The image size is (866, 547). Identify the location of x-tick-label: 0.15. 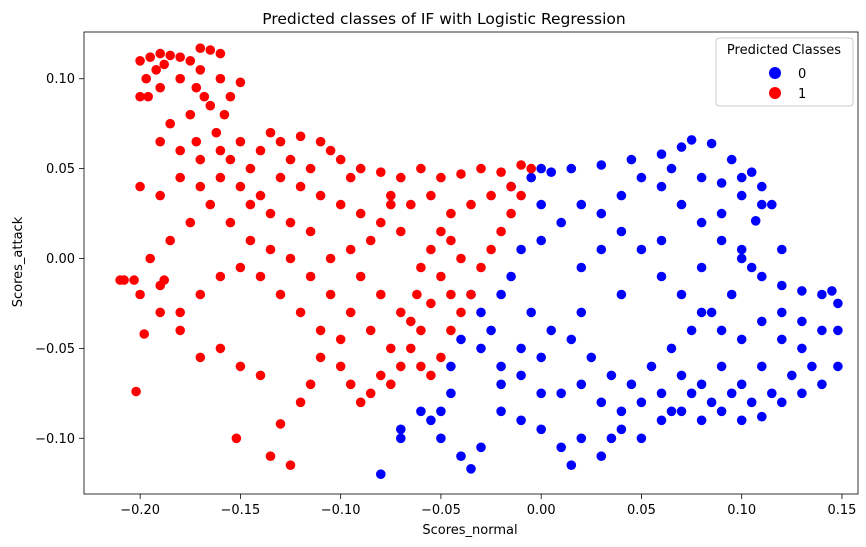
(841, 510).